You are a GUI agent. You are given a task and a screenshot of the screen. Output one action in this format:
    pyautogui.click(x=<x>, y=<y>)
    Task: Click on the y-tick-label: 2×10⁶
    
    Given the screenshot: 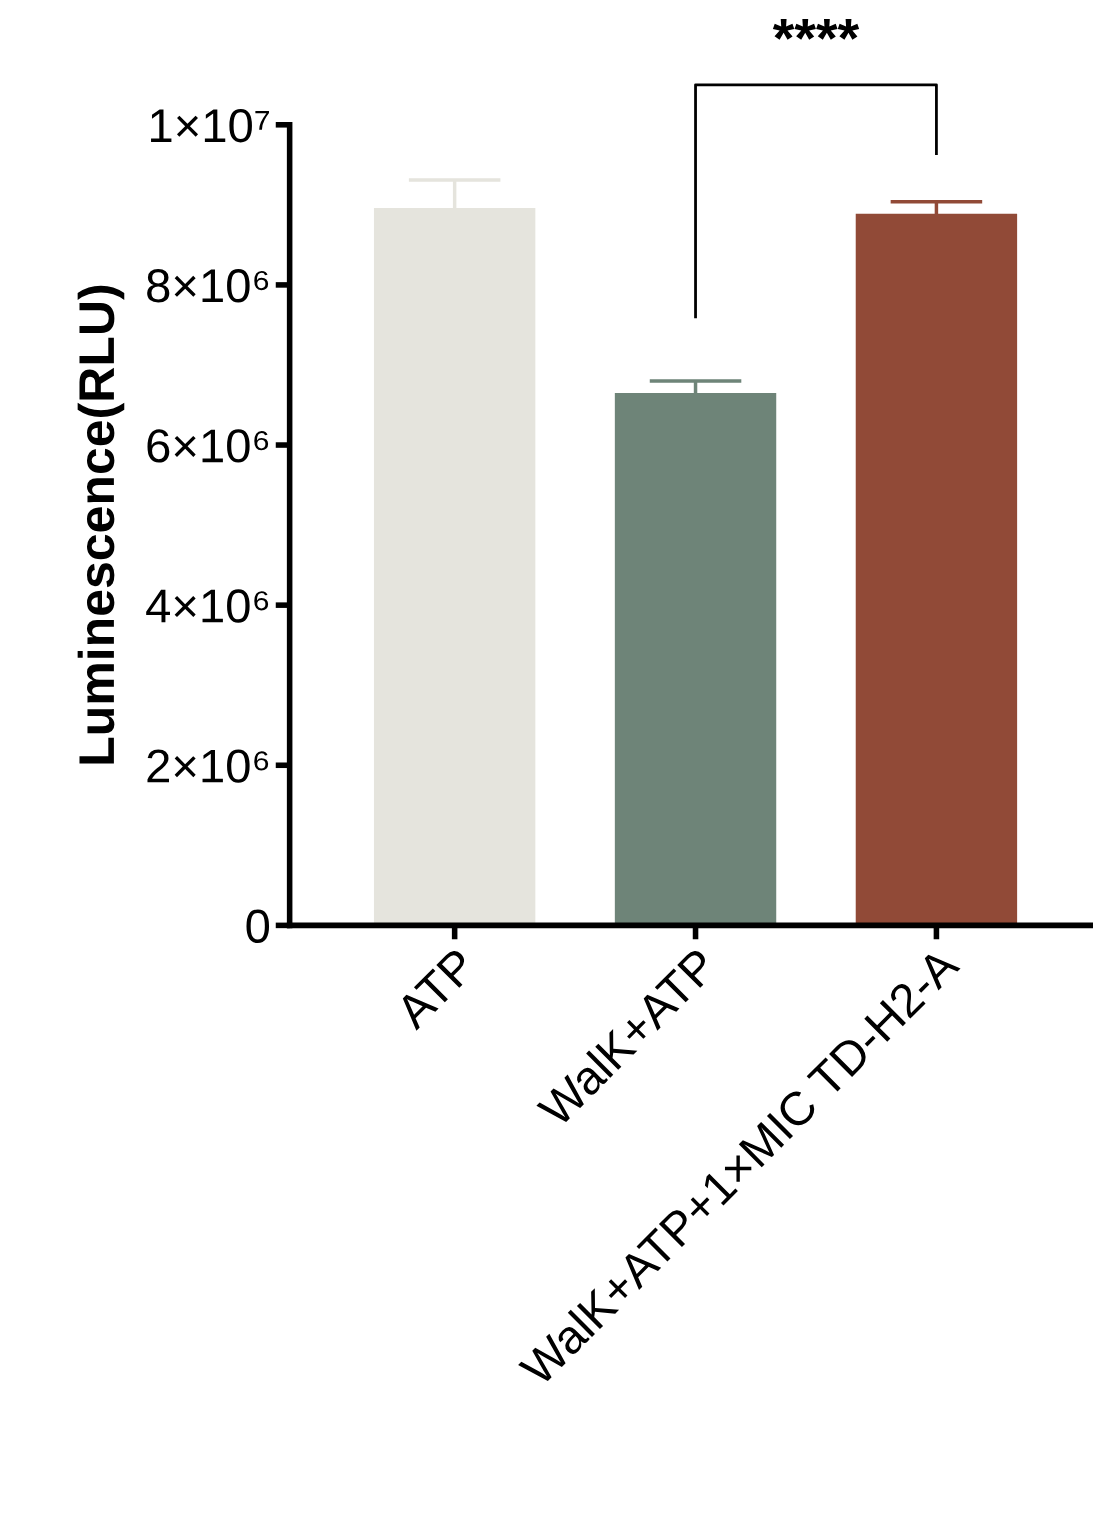 What is the action you would take?
    pyautogui.click(x=208, y=766)
    